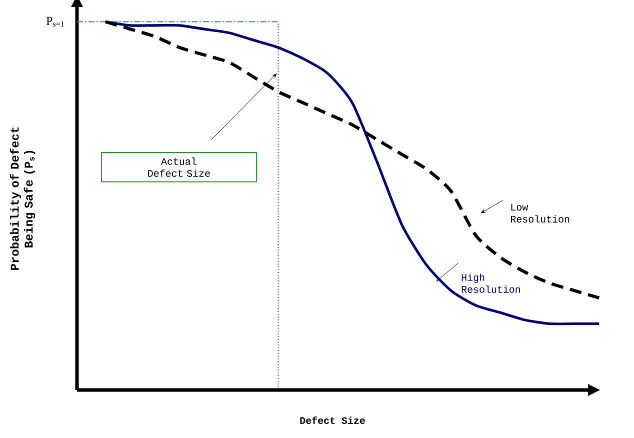 The width and height of the screenshot is (634, 438). I want to click on ref-line-label: P$_{s=1}$, so click(55, 21).